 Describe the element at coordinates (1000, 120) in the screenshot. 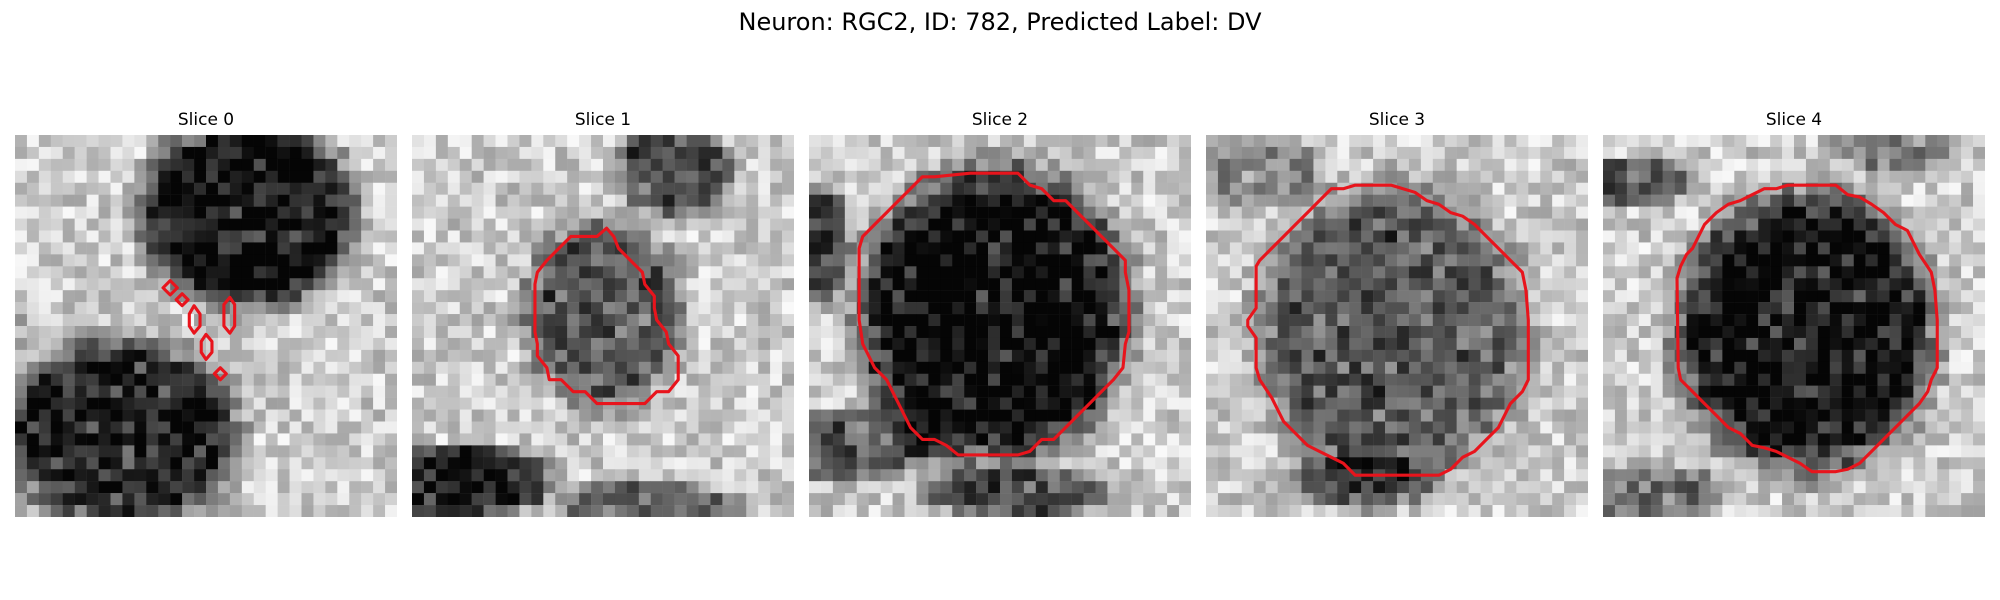

I see `slice-title: Slice 2` at that location.